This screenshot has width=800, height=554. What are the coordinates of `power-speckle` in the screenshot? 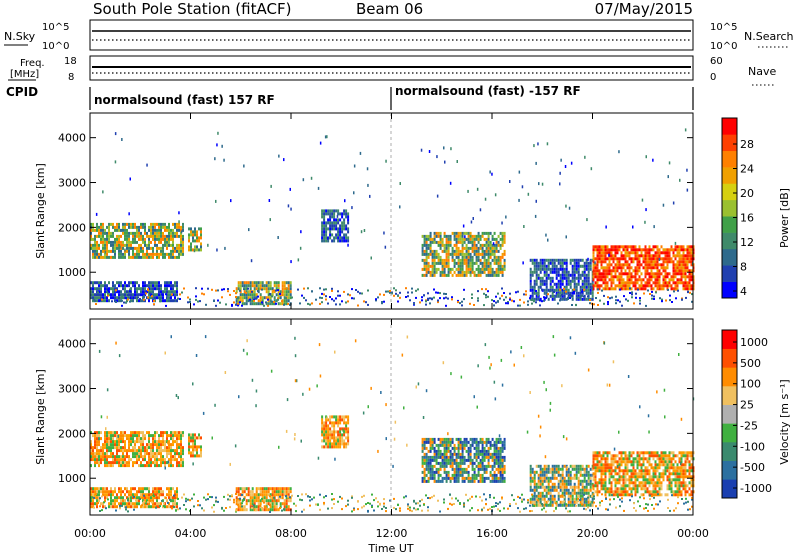 It's located at (251, 261).